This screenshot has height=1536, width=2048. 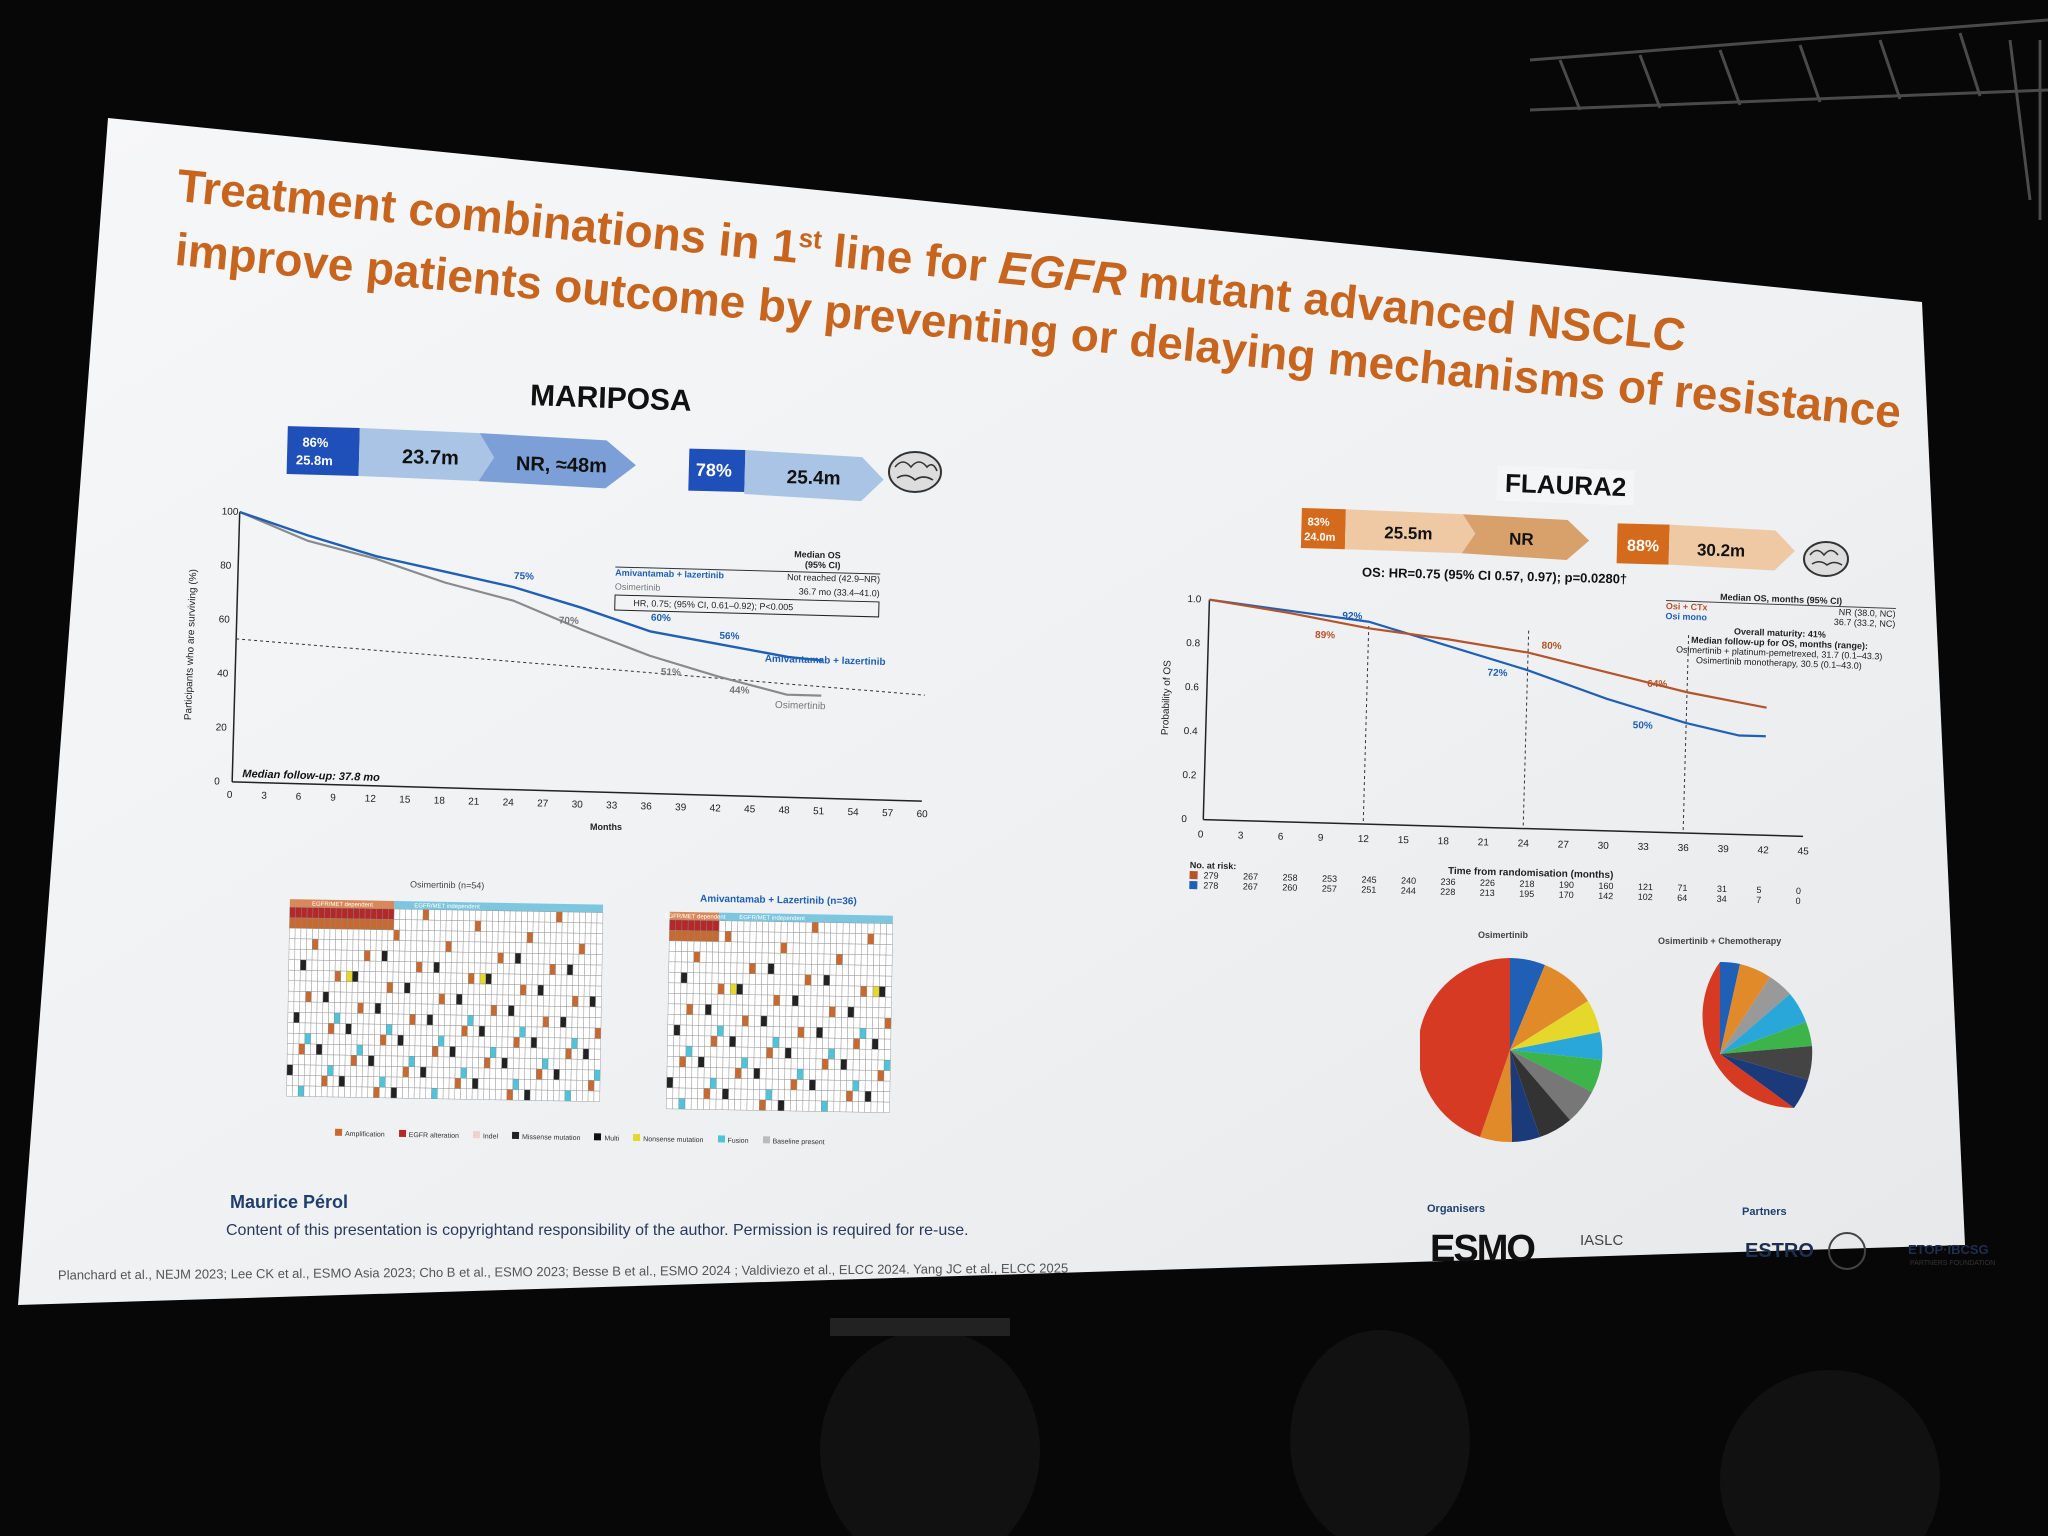 What do you see at coordinates (637, 1137) in the screenshot?
I see `legend-swatch` at bounding box center [637, 1137].